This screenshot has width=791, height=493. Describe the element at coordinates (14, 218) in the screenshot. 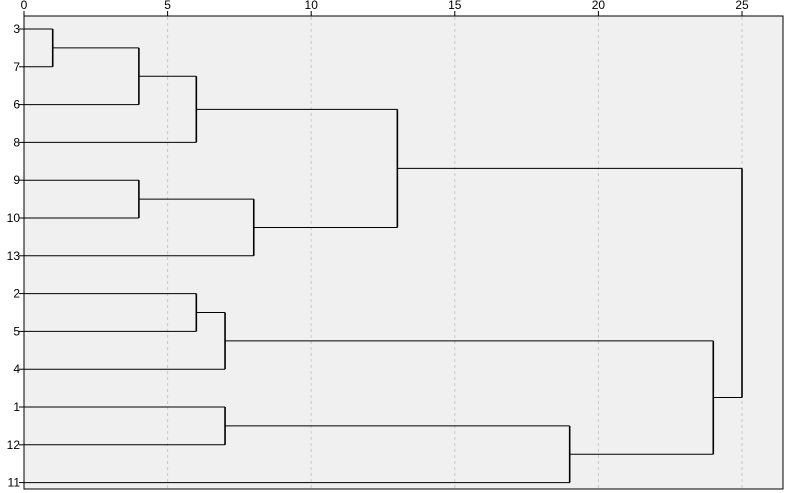

I see `leaf-label-10: 10` at that location.